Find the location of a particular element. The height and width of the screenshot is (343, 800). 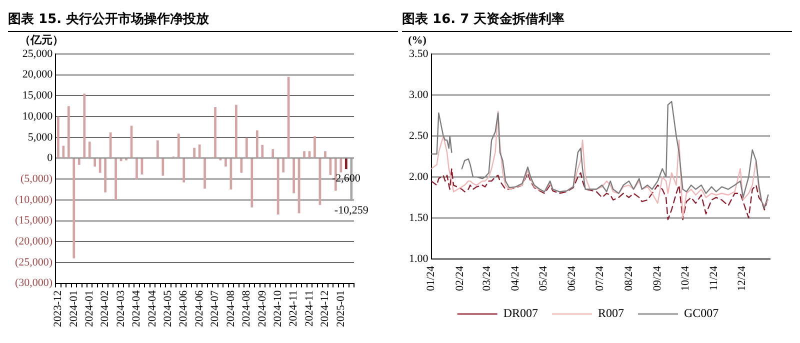

y-tick-label: 5,000 is located at coordinates (41, 137).